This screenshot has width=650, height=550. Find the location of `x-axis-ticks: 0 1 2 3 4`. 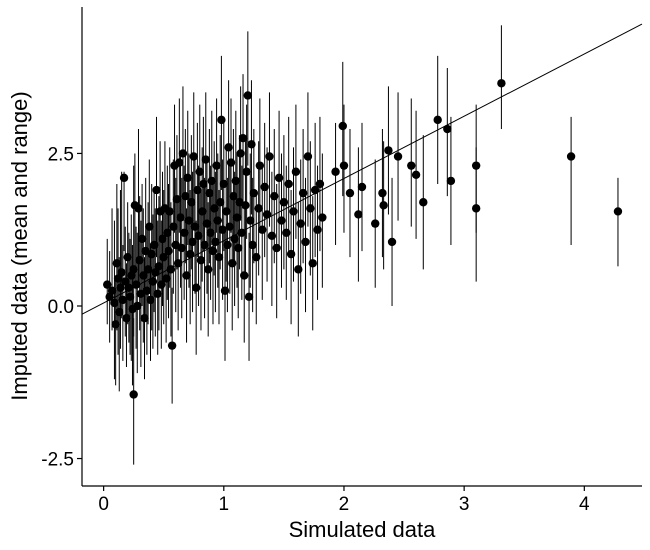

x-axis-ticks: 0 1 2 3 4 is located at coordinates (344, 500).